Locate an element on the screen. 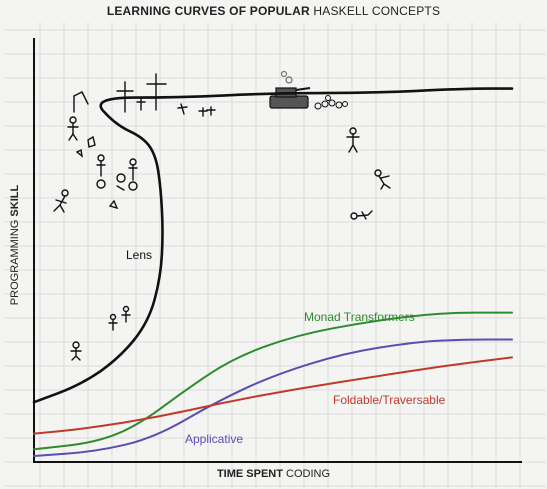  y-axis-label: PROGRAMMING SKILL is located at coordinates (16, 245).